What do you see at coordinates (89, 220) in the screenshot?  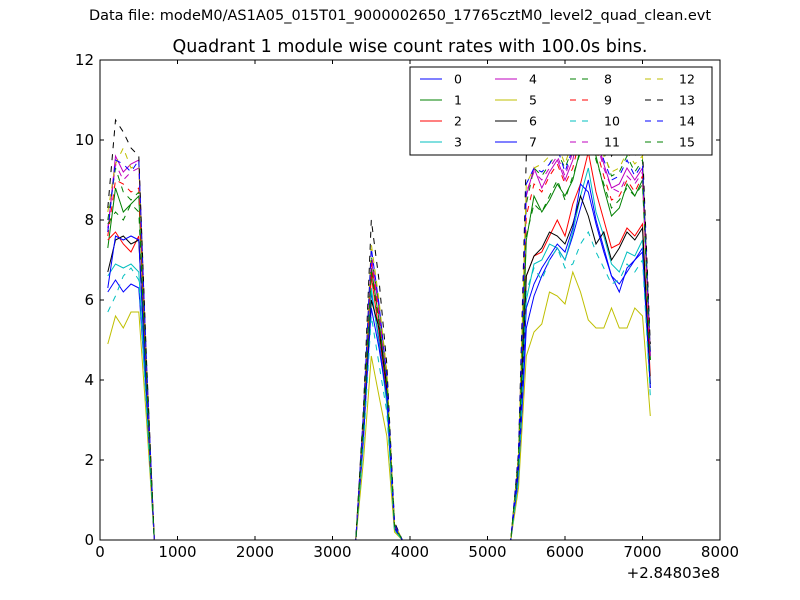 I see `y-tick-label: 8` at bounding box center [89, 220].